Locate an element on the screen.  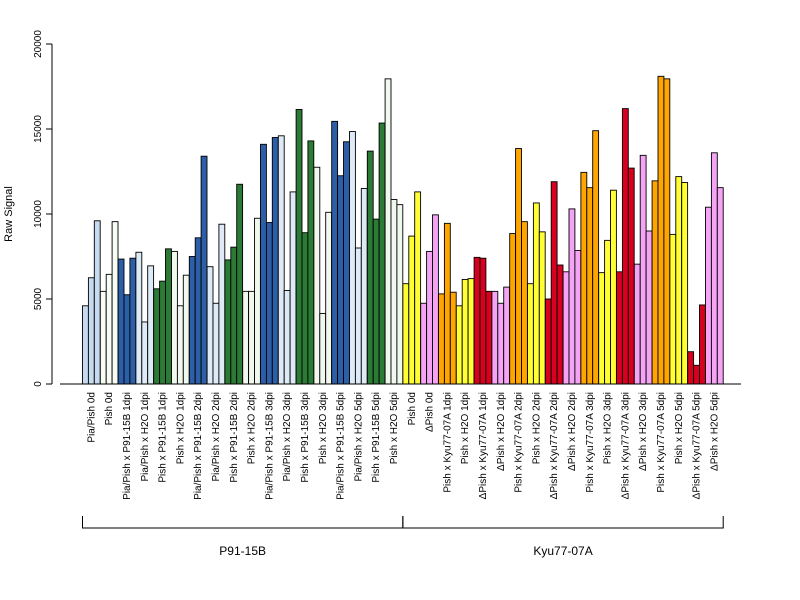
y-tick-label: 0 is located at coordinates (38, 384).